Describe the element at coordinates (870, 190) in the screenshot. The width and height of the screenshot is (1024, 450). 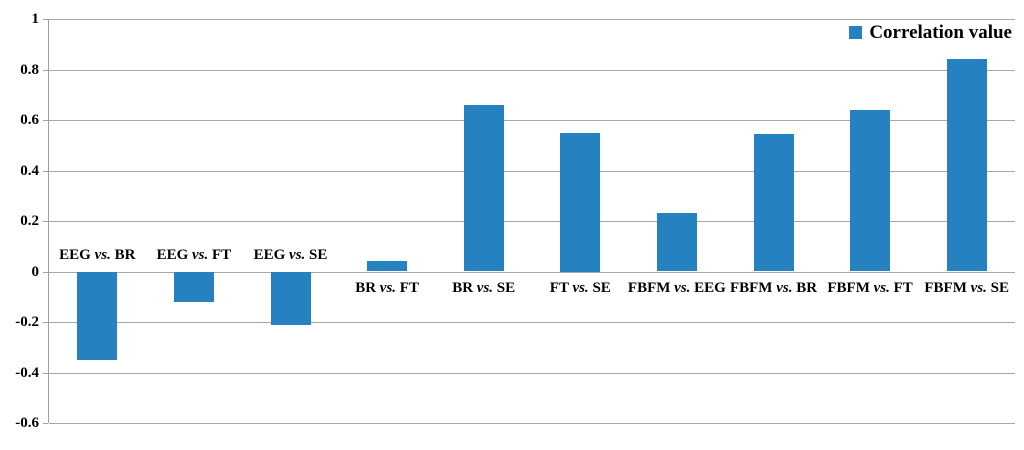
I see `bar-fbfm-vs-ft` at that location.